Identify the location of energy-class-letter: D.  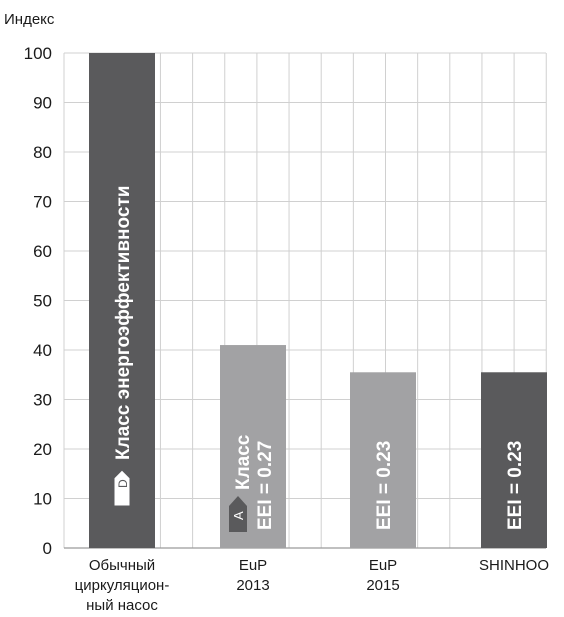
(123, 483).